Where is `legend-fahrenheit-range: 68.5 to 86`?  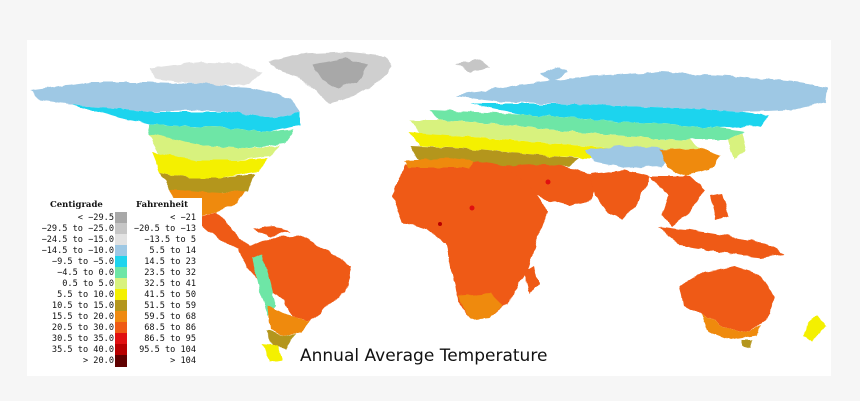
legend-fahrenheit-range: 68.5 to 86 is located at coordinates (170, 328).